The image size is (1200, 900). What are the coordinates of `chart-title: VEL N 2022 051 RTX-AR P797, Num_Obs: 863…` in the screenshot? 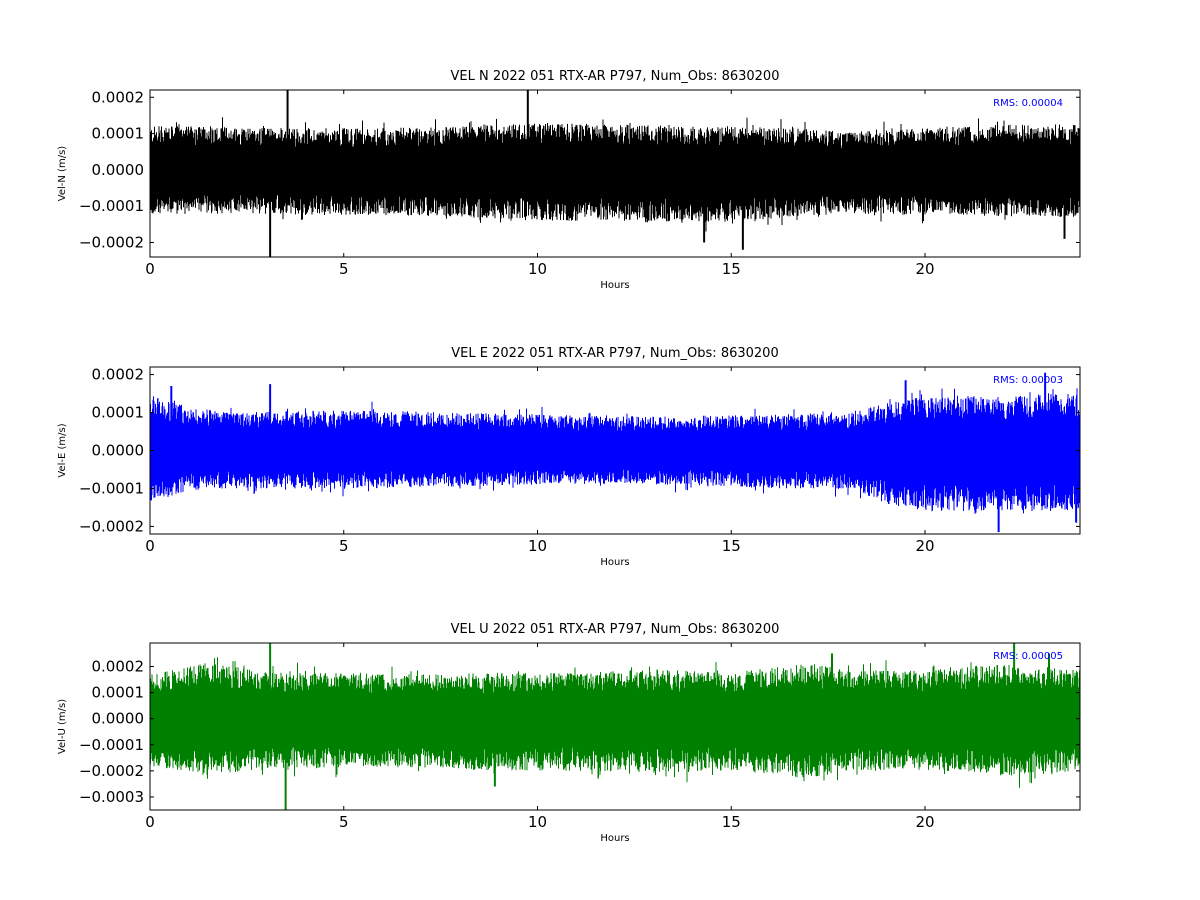 It's located at (615, 76).